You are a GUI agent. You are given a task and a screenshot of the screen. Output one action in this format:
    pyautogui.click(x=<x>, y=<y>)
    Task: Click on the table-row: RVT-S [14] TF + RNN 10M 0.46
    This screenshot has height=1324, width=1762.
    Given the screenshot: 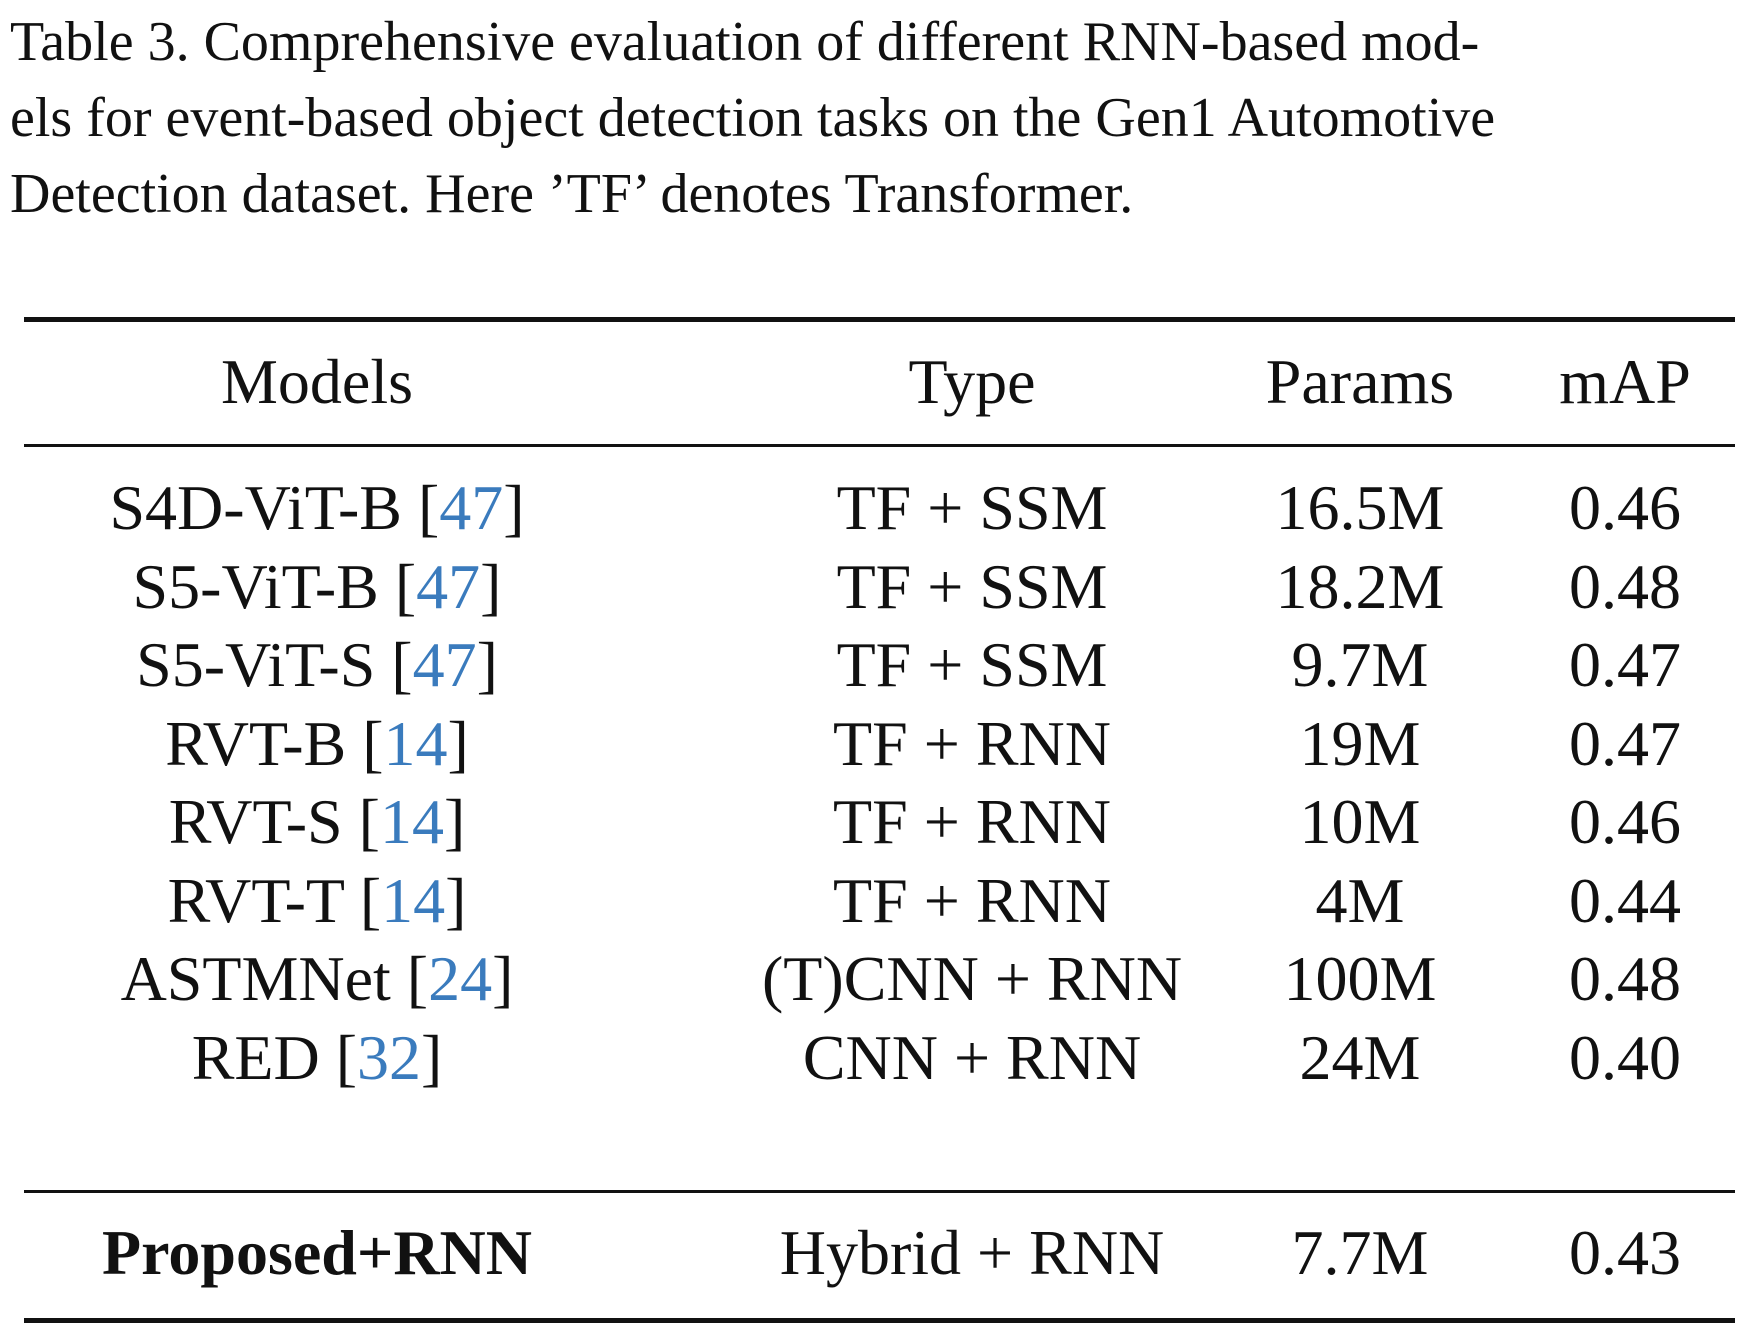 What is the action you would take?
    pyautogui.click(x=879, y=822)
    